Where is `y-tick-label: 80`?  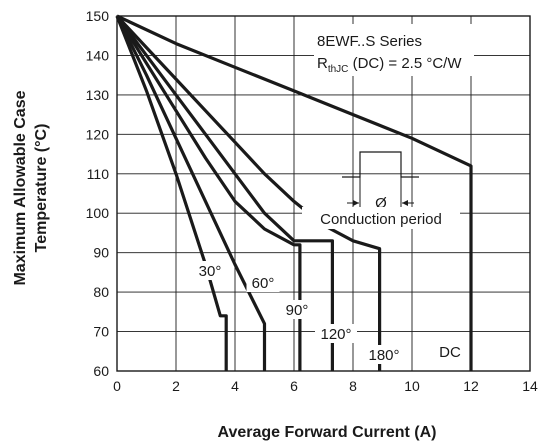
y-tick-label: 80 is located at coordinates (101, 292).